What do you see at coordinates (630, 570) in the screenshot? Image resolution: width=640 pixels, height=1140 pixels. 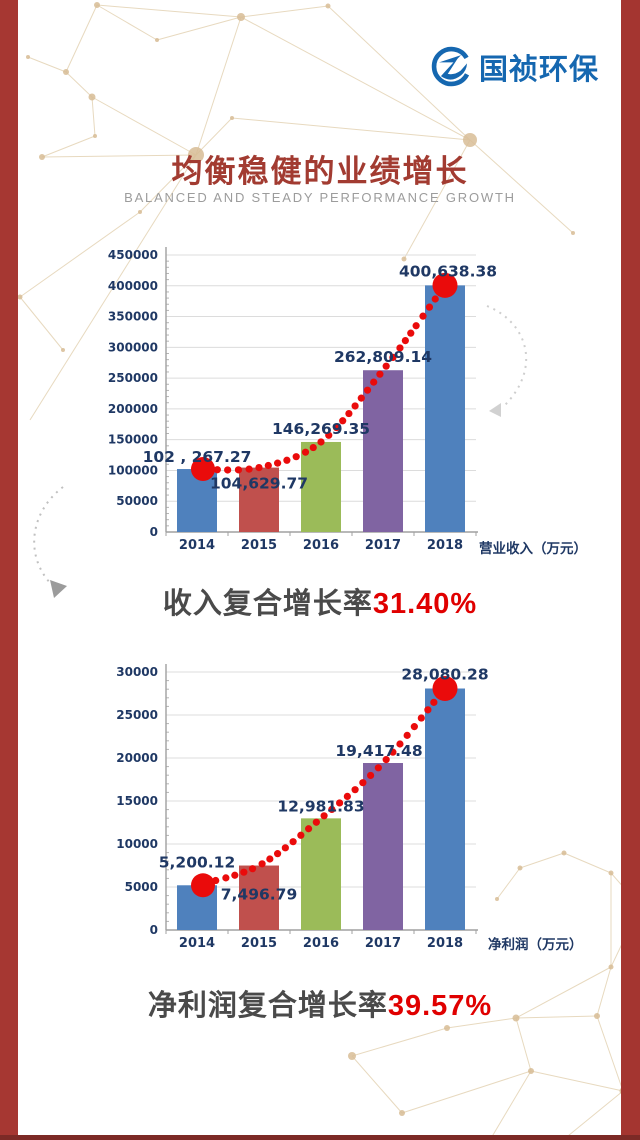 I see `right-red-band` at bounding box center [630, 570].